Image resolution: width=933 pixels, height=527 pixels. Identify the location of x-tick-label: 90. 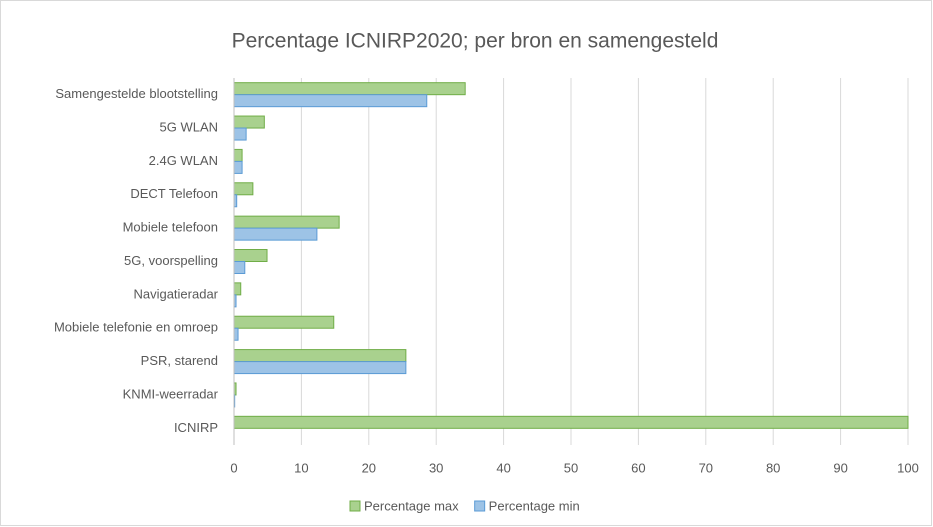
(840, 467).